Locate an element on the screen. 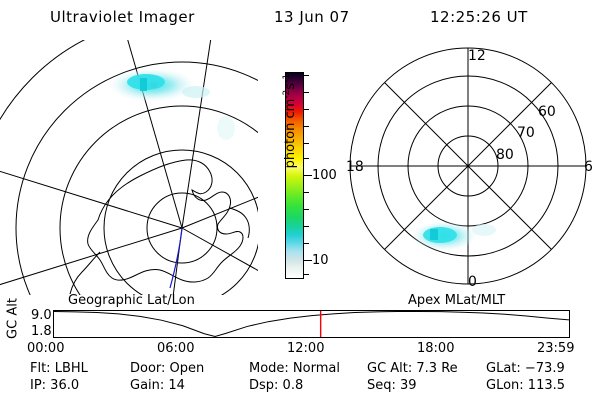  status-flight: Flt: LBHL is located at coordinates (59, 368).